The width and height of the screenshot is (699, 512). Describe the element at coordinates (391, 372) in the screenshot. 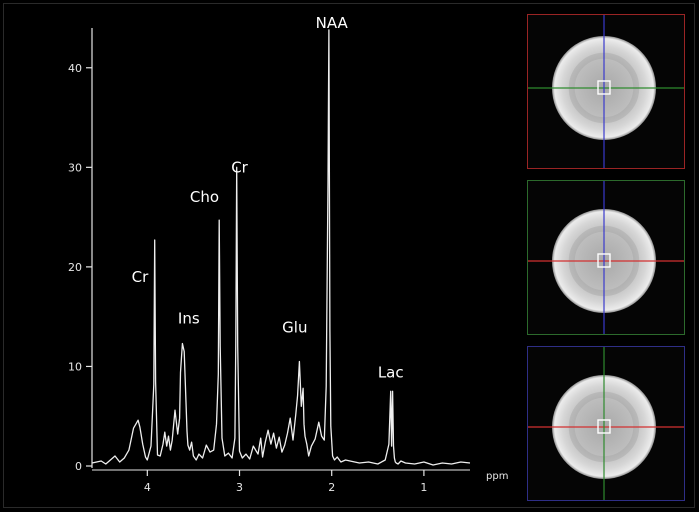

I see `peak-label-lac-6: Lac` at that location.